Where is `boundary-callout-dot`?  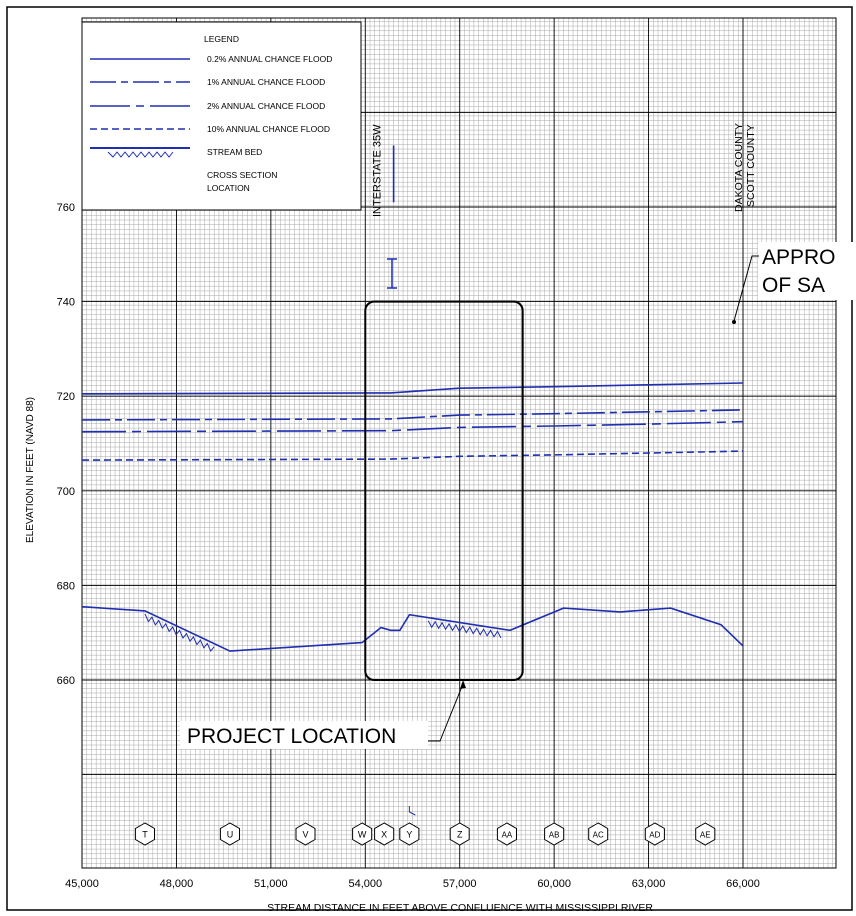
boundary-callout-dot is located at coordinates (734, 322).